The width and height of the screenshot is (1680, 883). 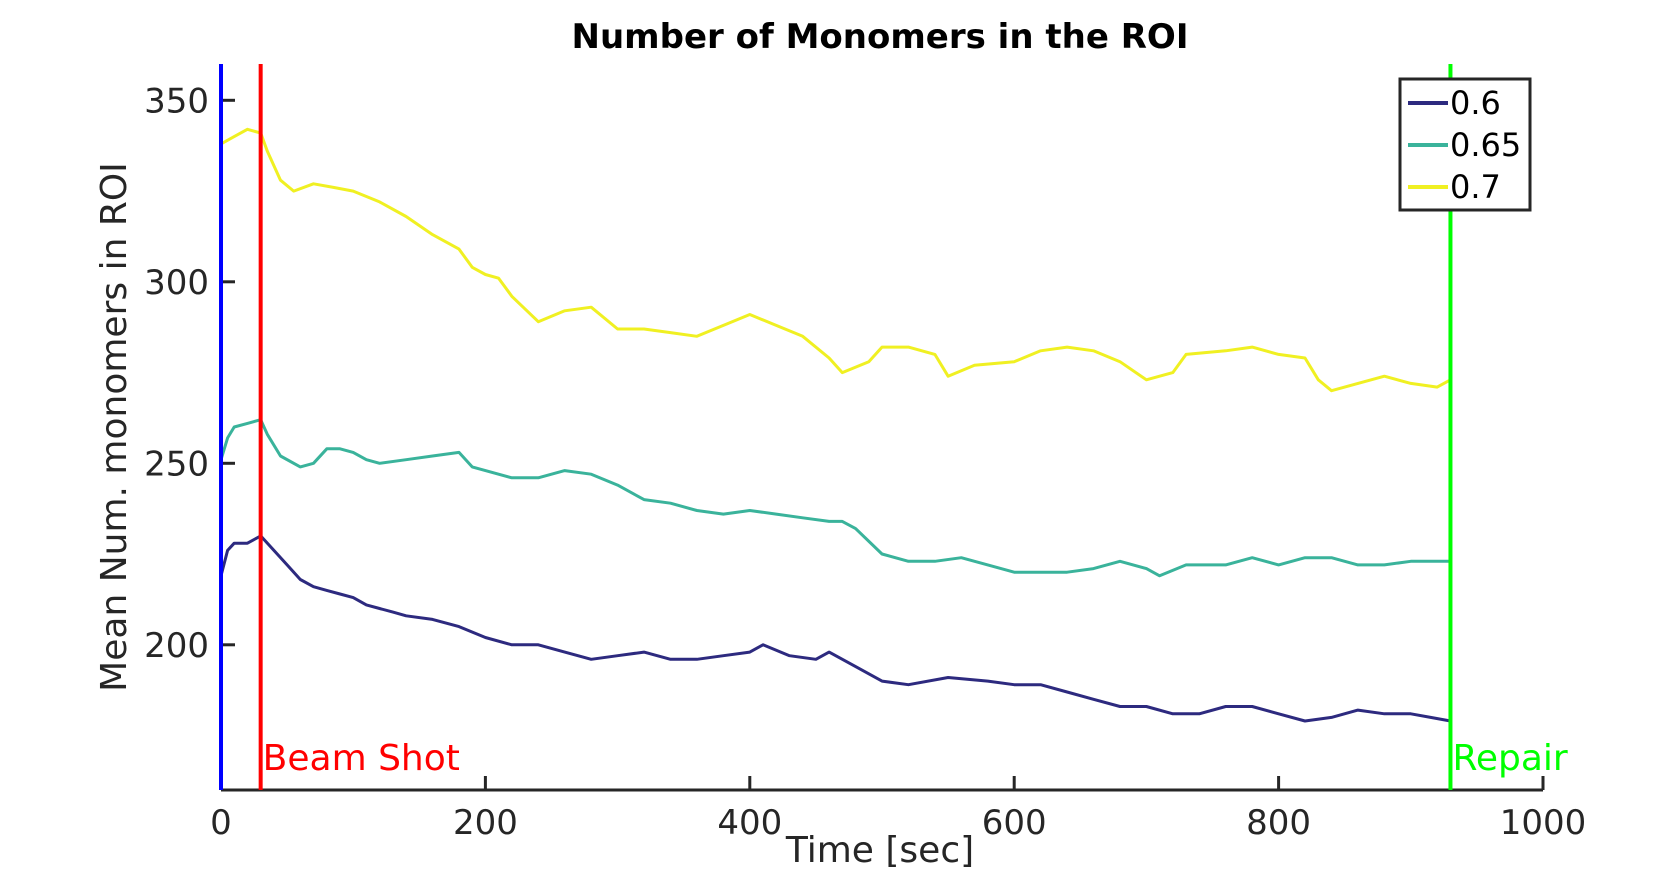 I want to click on x-tick-label: 0, so click(x=221, y=823).